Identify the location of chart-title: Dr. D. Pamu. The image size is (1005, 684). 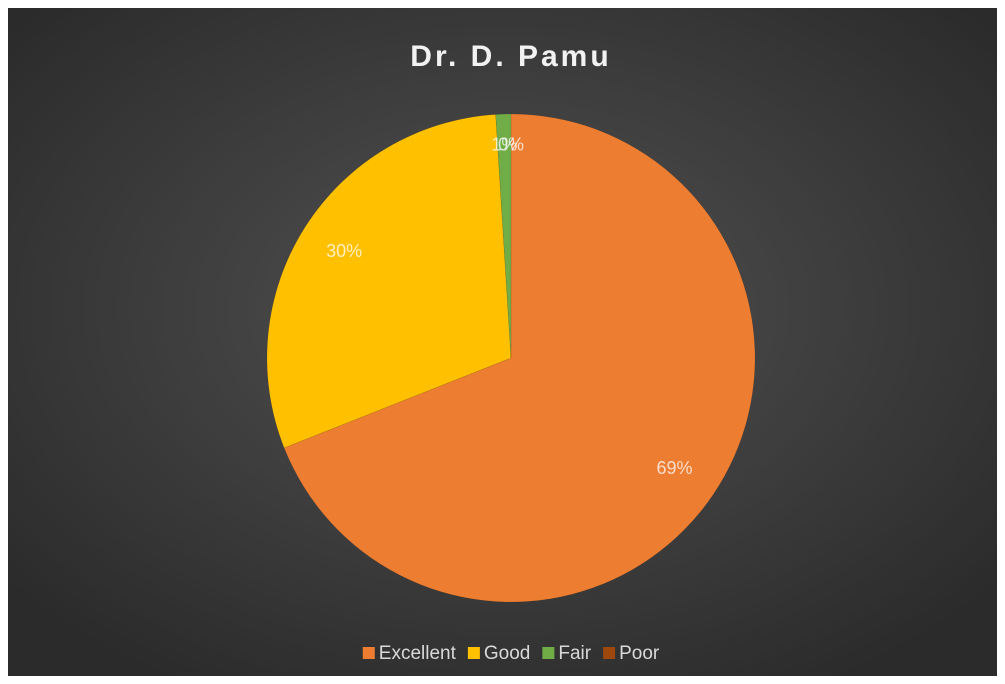
(510, 56).